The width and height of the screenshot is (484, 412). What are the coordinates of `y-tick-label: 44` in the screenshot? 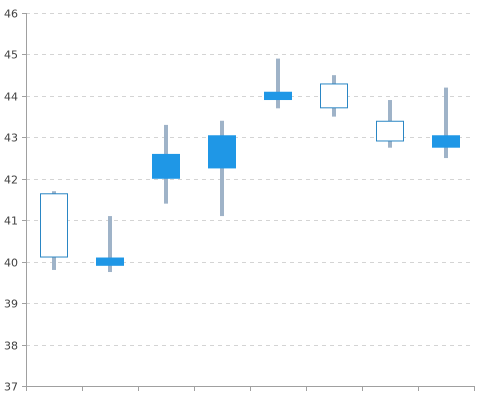 It's located at (11, 97).